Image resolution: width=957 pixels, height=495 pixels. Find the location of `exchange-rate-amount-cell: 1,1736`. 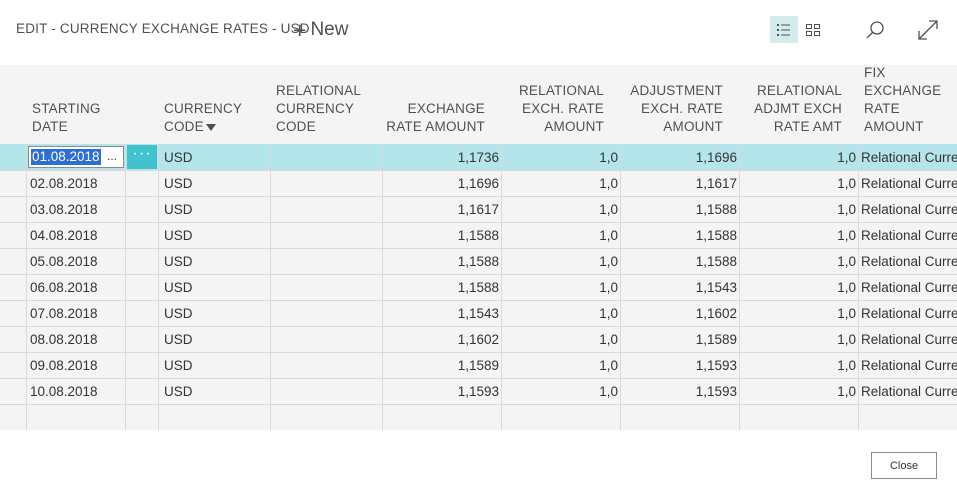

exchange-rate-amount-cell: 1,1736 is located at coordinates (478, 157).